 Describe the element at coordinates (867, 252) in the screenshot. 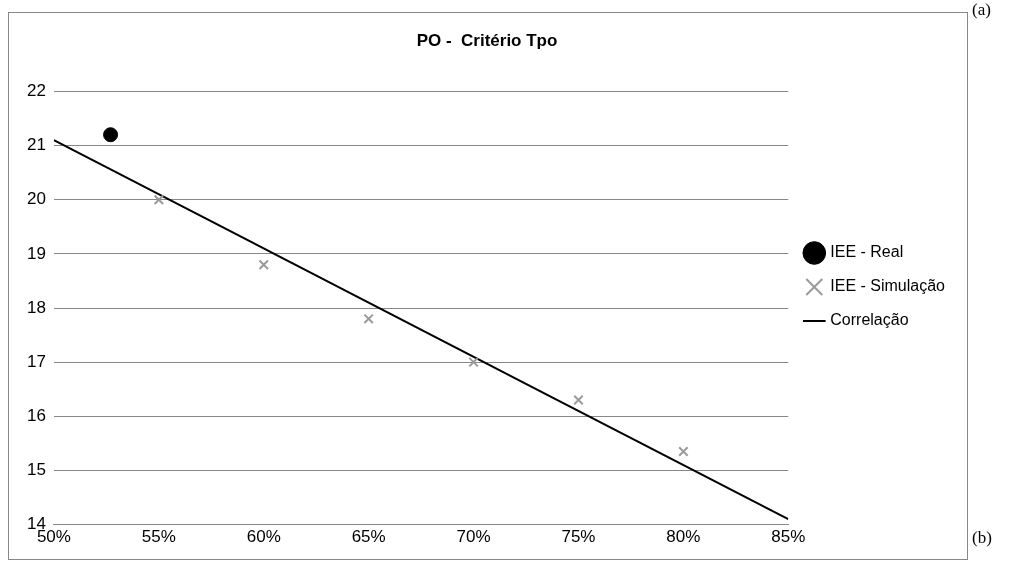

I see `legend-label: IEE - Real` at that location.